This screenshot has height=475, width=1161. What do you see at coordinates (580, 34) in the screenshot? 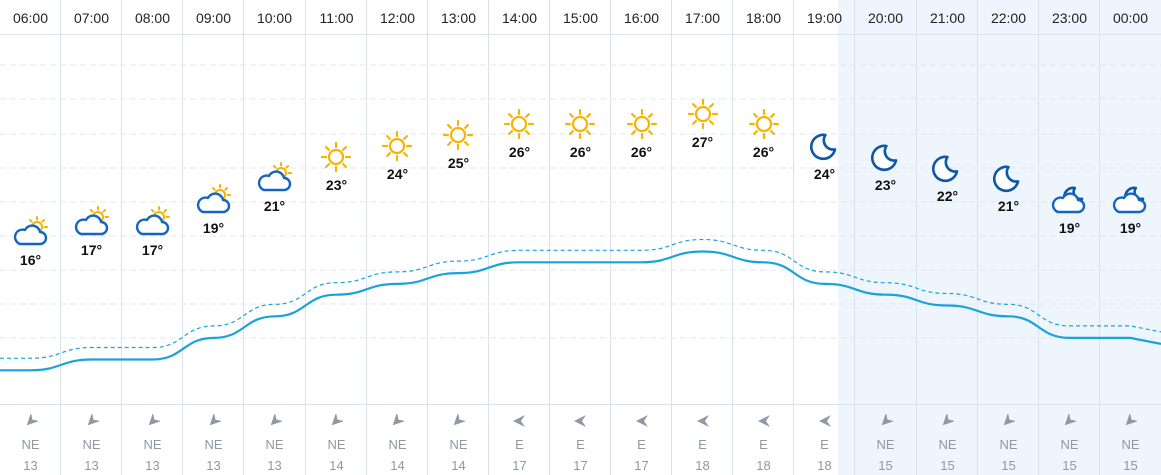
I see `header-divider` at bounding box center [580, 34].